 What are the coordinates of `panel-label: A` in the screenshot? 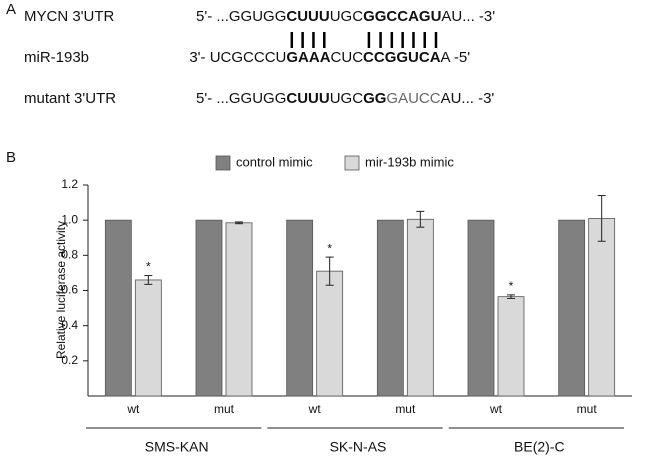 It's located at (11, 9).